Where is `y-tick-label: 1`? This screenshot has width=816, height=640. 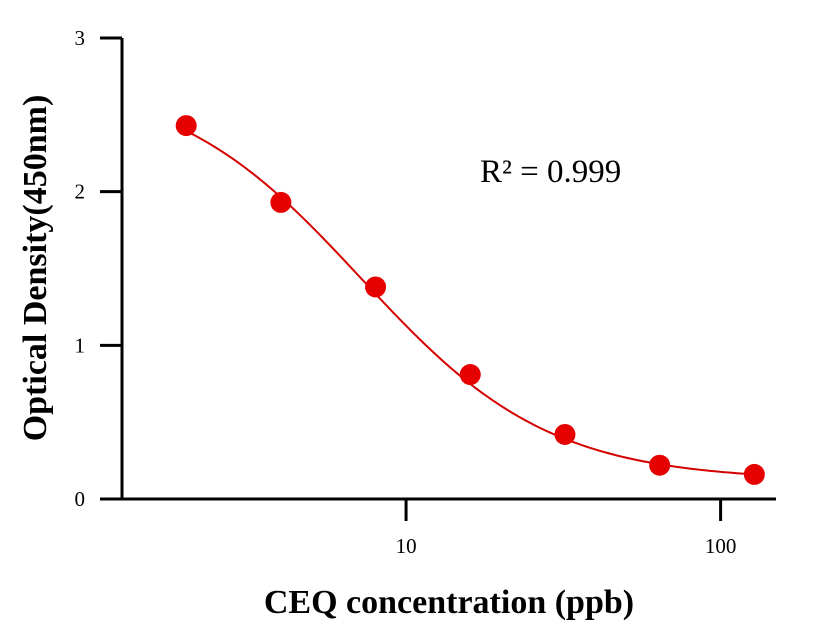
y-tick-label: 1 is located at coordinates (80, 345).